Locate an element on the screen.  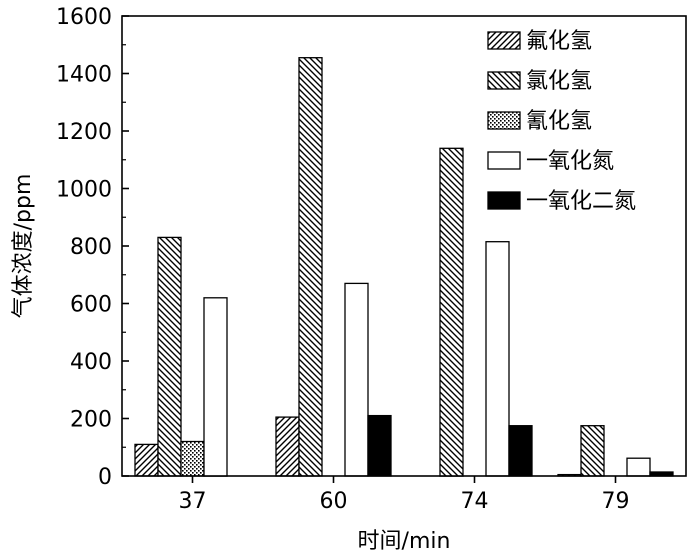
y-tick-label: 1000 is located at coordinates (84, 190).